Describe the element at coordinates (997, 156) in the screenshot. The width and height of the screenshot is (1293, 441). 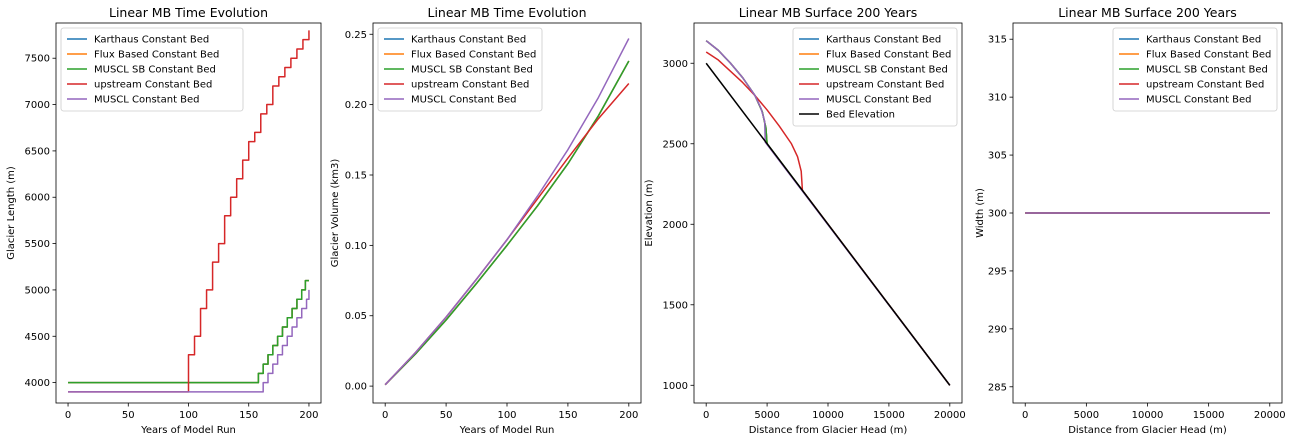
I see `y-tick-label: 305` at that location.